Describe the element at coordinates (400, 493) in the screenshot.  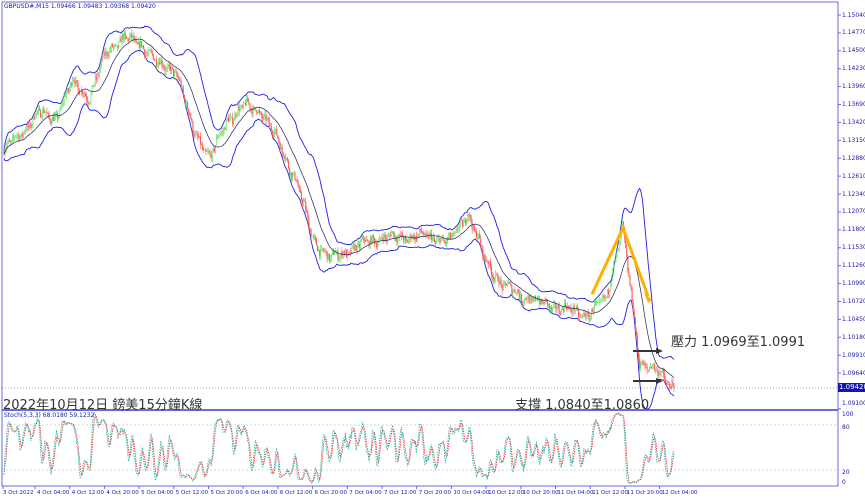
I see `x-tick-label: 7 Oct 12:00` at that location.